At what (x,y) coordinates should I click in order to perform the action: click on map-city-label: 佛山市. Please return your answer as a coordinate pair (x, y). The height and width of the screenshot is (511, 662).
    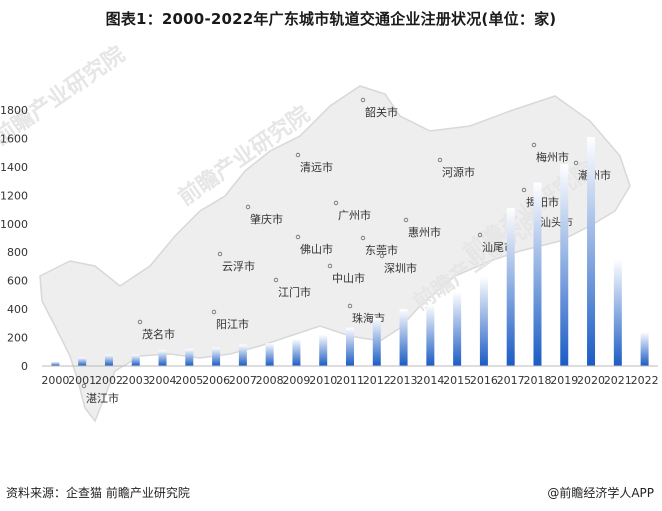
    Looking at the image, I should click on (316, 249).